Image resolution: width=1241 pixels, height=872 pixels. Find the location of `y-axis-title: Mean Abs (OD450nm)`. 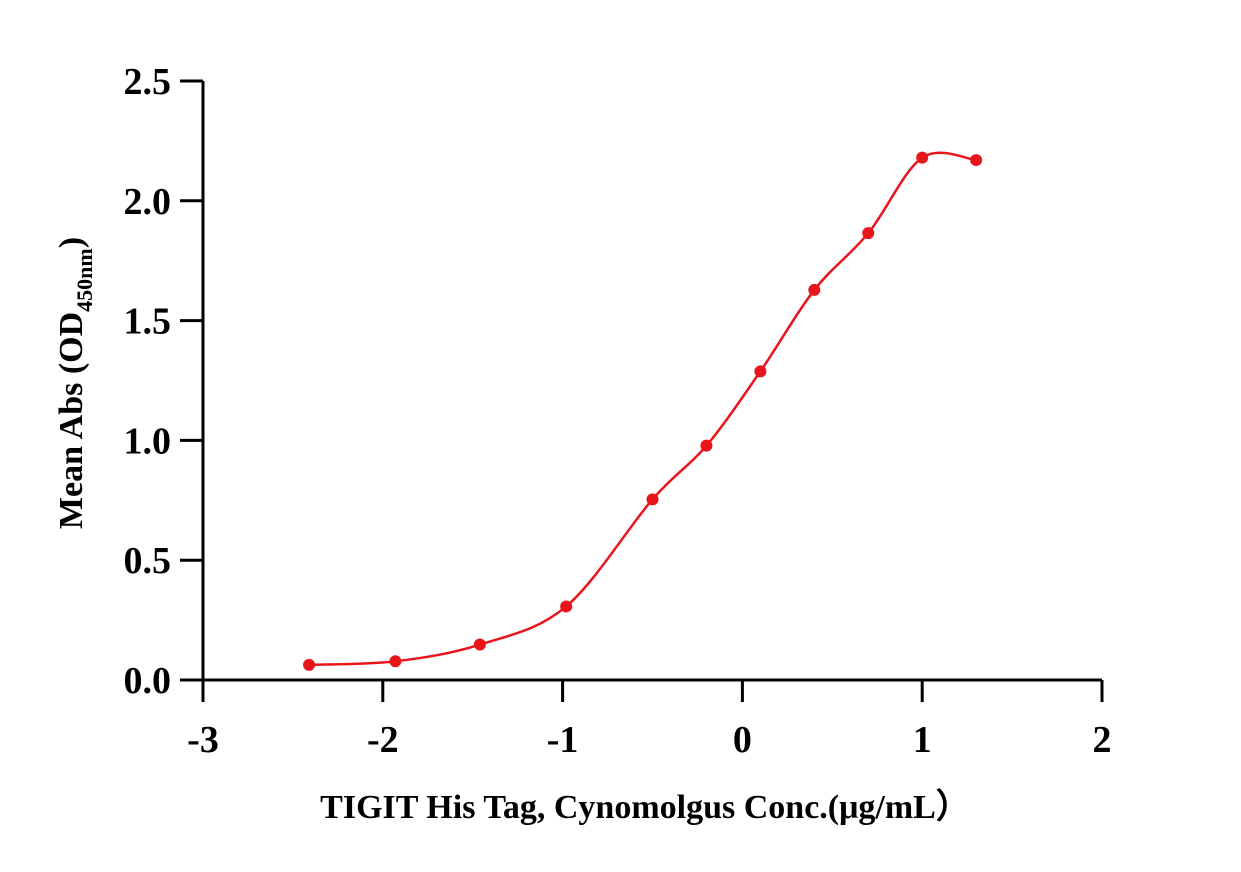

y-axis-title: Mean Abs (OD450nm) is located at coordinates (75, 383).